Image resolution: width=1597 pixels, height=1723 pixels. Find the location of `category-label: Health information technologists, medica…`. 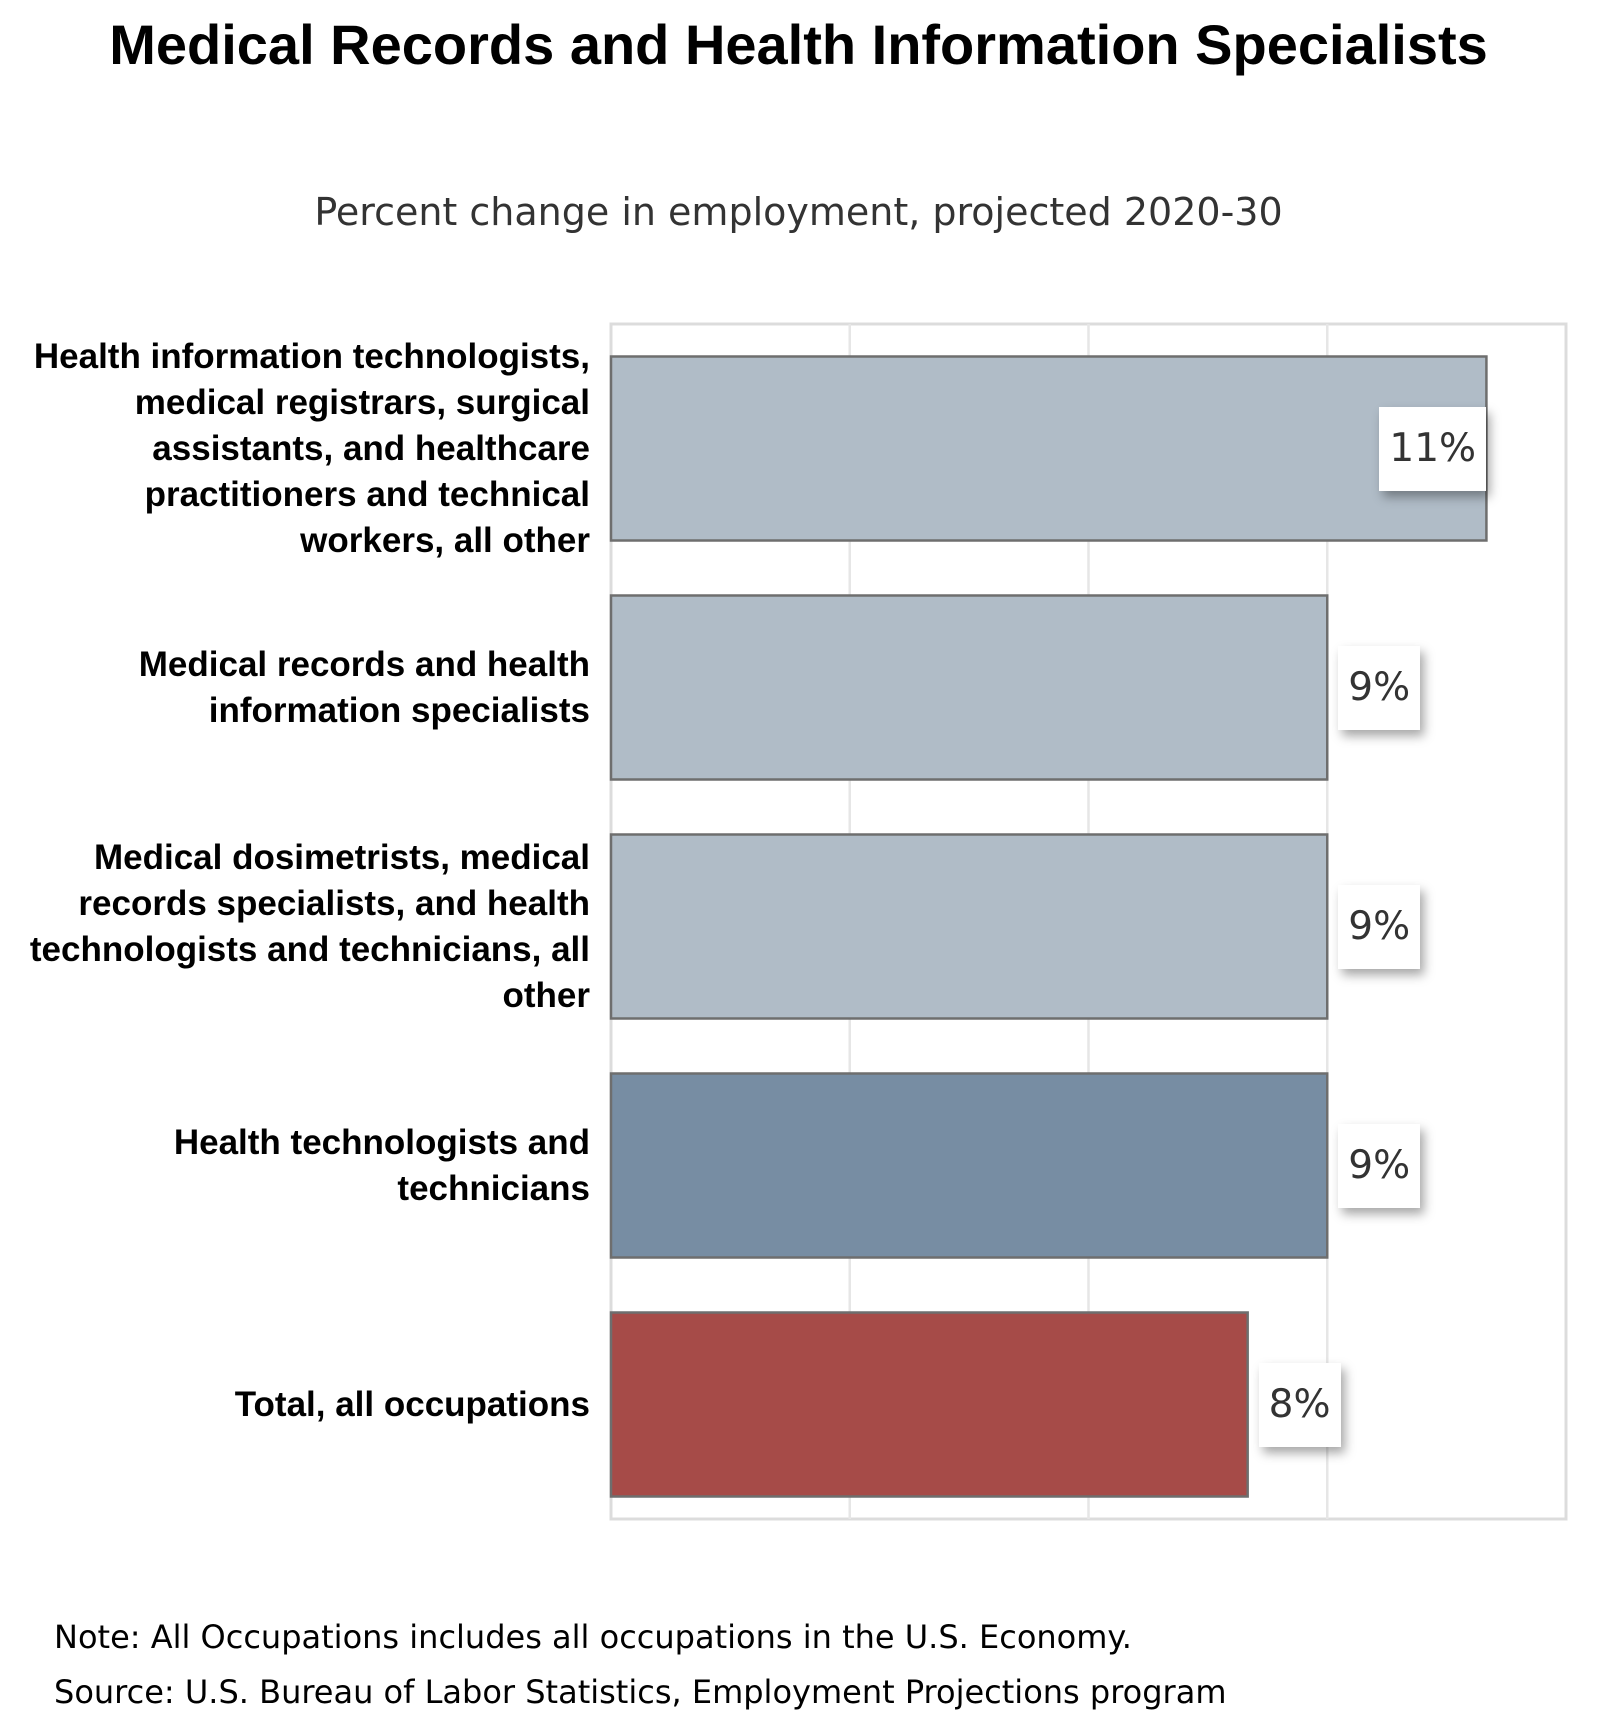

category-label: Health information technologists, medica… is located at coordinates (311, 448).